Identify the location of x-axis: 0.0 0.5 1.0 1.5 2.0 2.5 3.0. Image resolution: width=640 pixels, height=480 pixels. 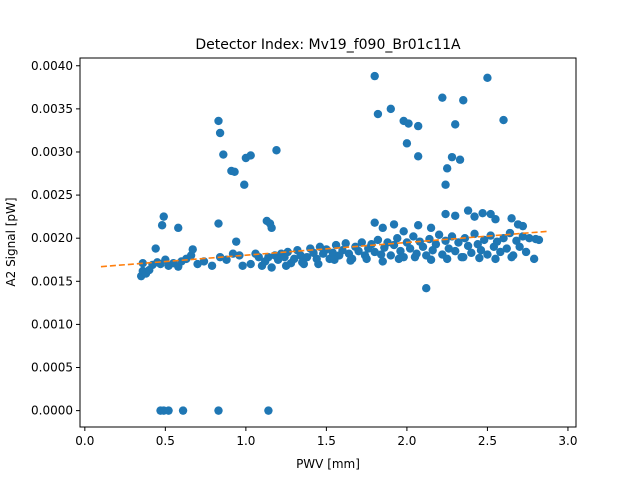
(326, 437).